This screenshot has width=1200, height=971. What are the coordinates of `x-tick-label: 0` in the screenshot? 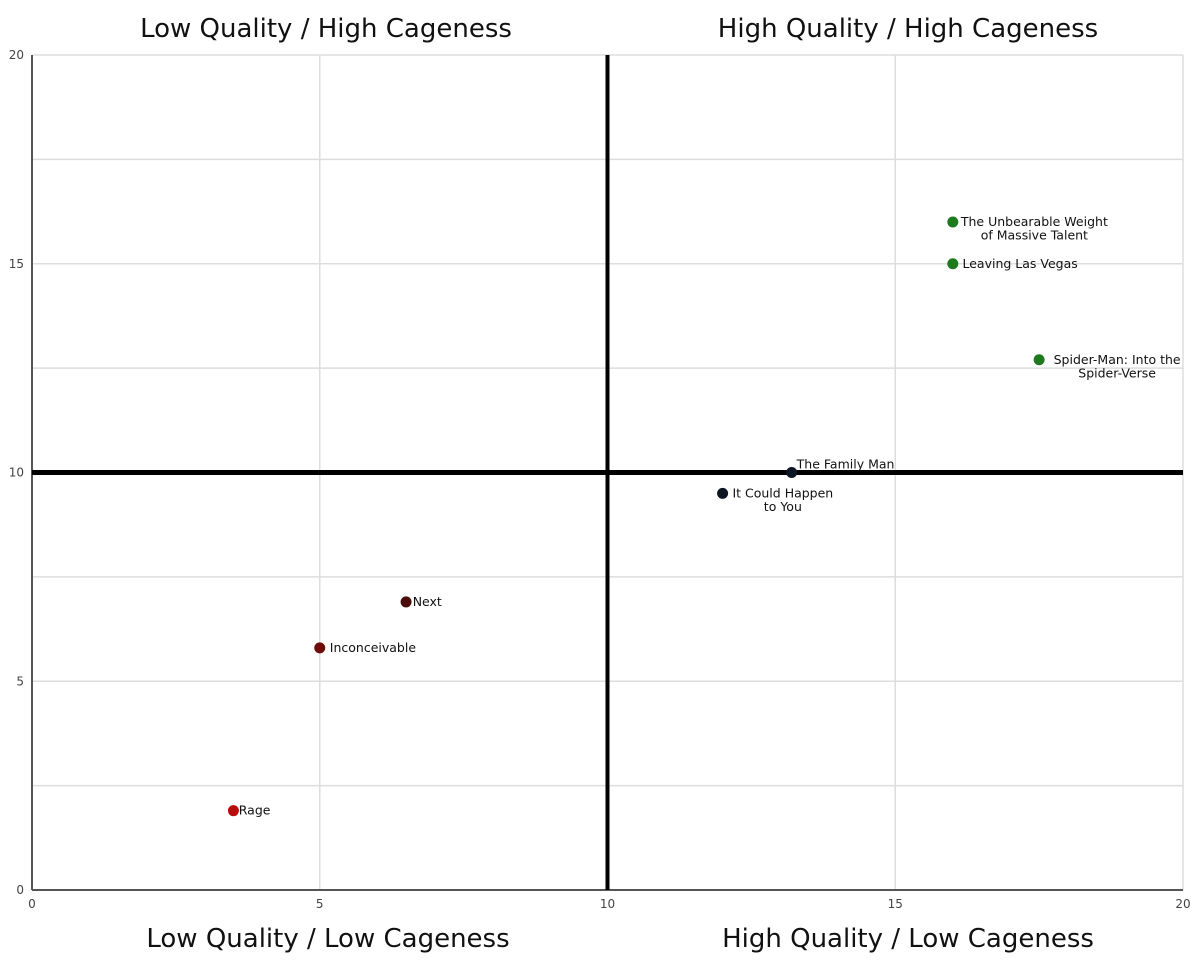 It's located at (32, 904).